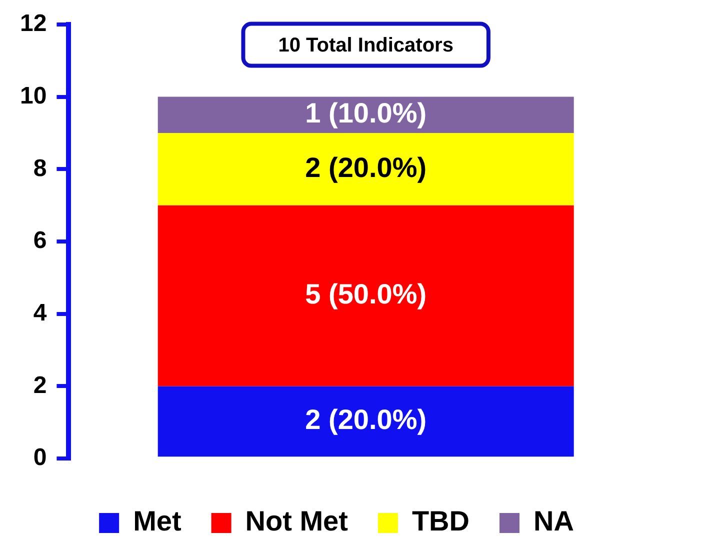  Describe the element at coordinates (33, 96) in the screenshot. I see `y-tick-label: 10` at that location.